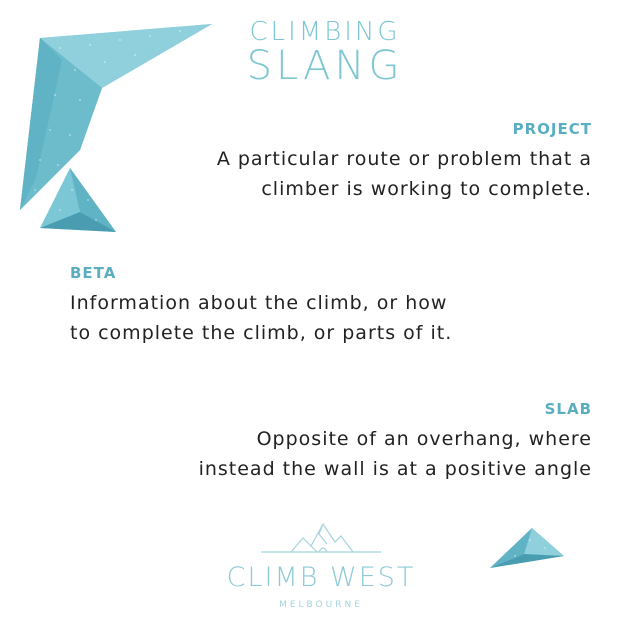 This screenshot has height=642, width=642. Describe the element at coordinates (93, 273) in the screenshot. I see `term-beta: BETA` at that location.